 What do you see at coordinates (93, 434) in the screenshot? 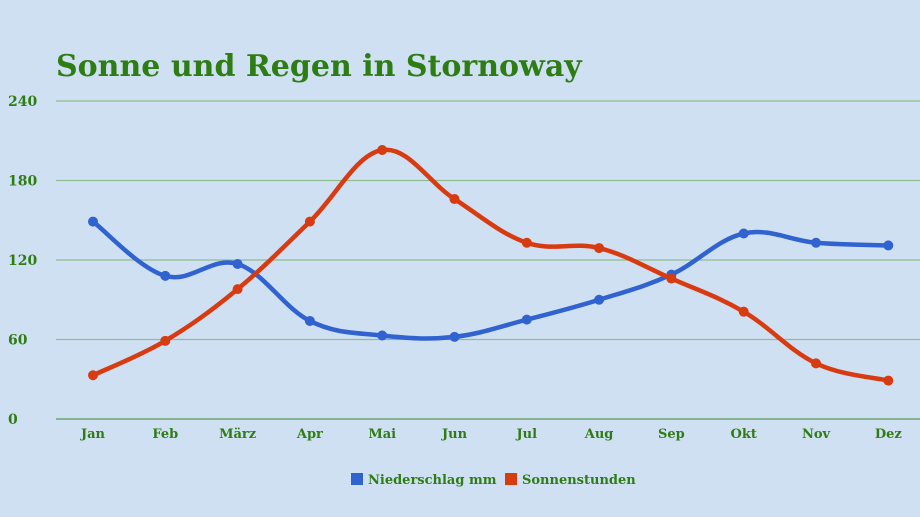
I see `x-tick-label: Jan` at bounding box center [93, 434].